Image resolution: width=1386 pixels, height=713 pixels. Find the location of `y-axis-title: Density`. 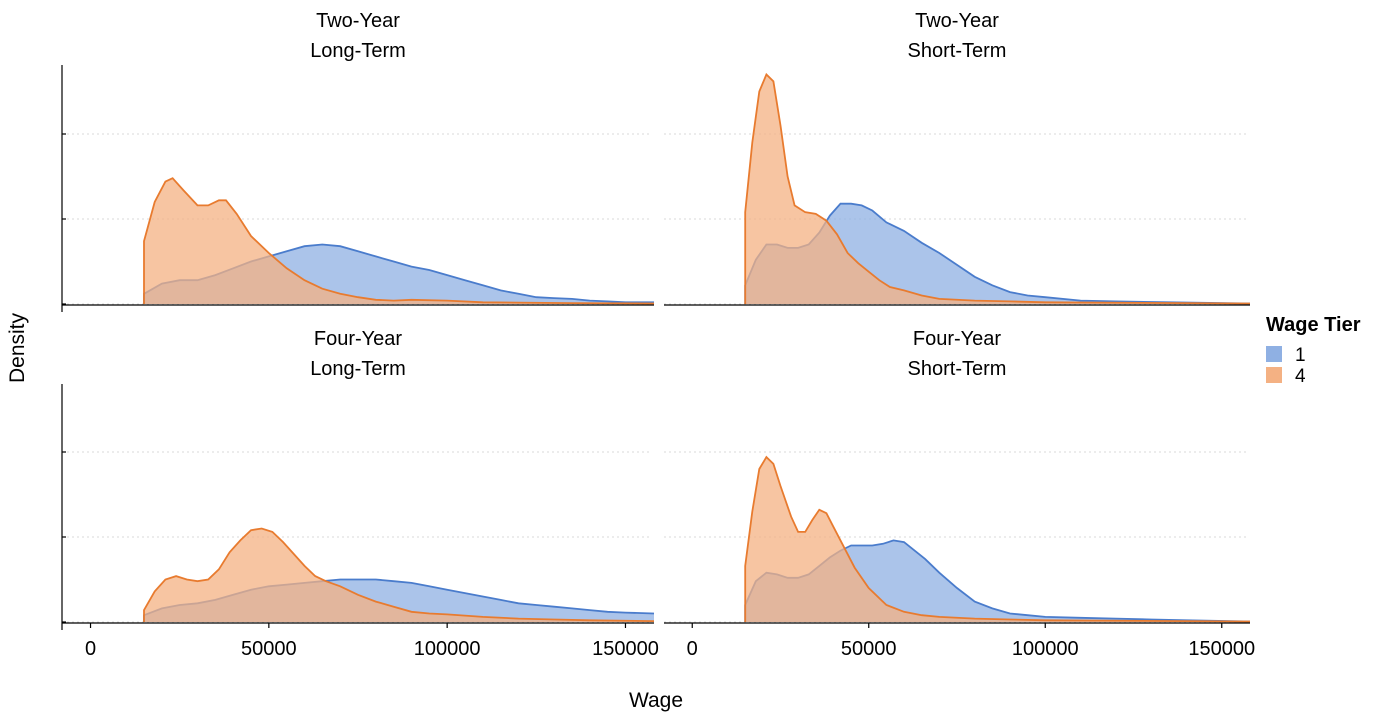

y-axis-title: Density is located at coordinates (17, 347).